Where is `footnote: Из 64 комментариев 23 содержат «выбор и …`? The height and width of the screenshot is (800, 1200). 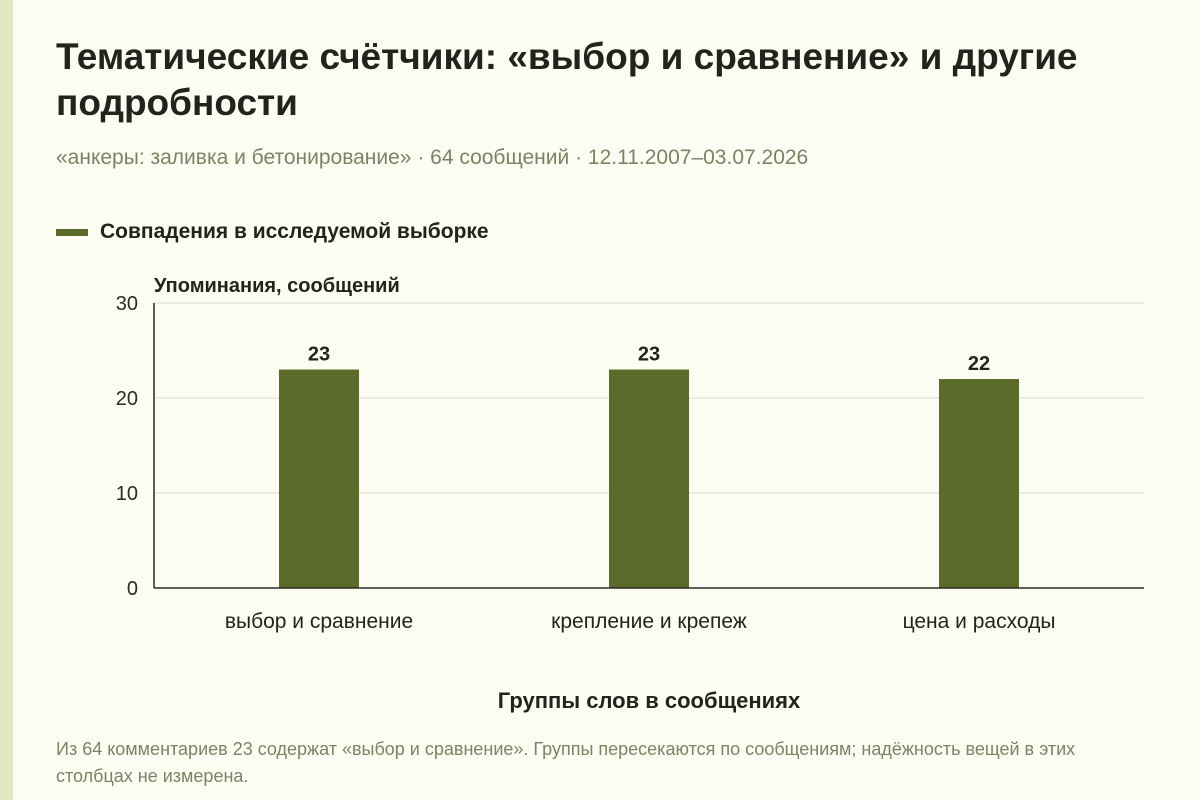
footnote: Из 64 комментариев 23 содержат «выбор и … is located at coordinates (566, 762).